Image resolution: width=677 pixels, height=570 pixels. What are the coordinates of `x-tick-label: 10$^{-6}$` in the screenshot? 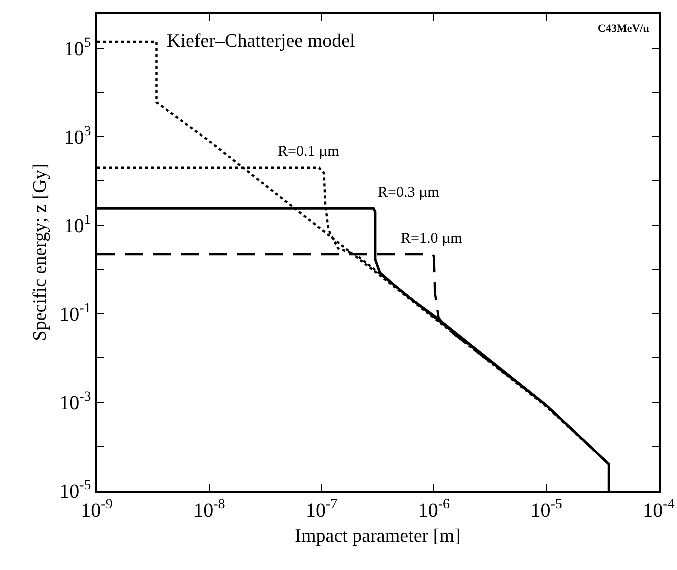 It's located at (434, 509).